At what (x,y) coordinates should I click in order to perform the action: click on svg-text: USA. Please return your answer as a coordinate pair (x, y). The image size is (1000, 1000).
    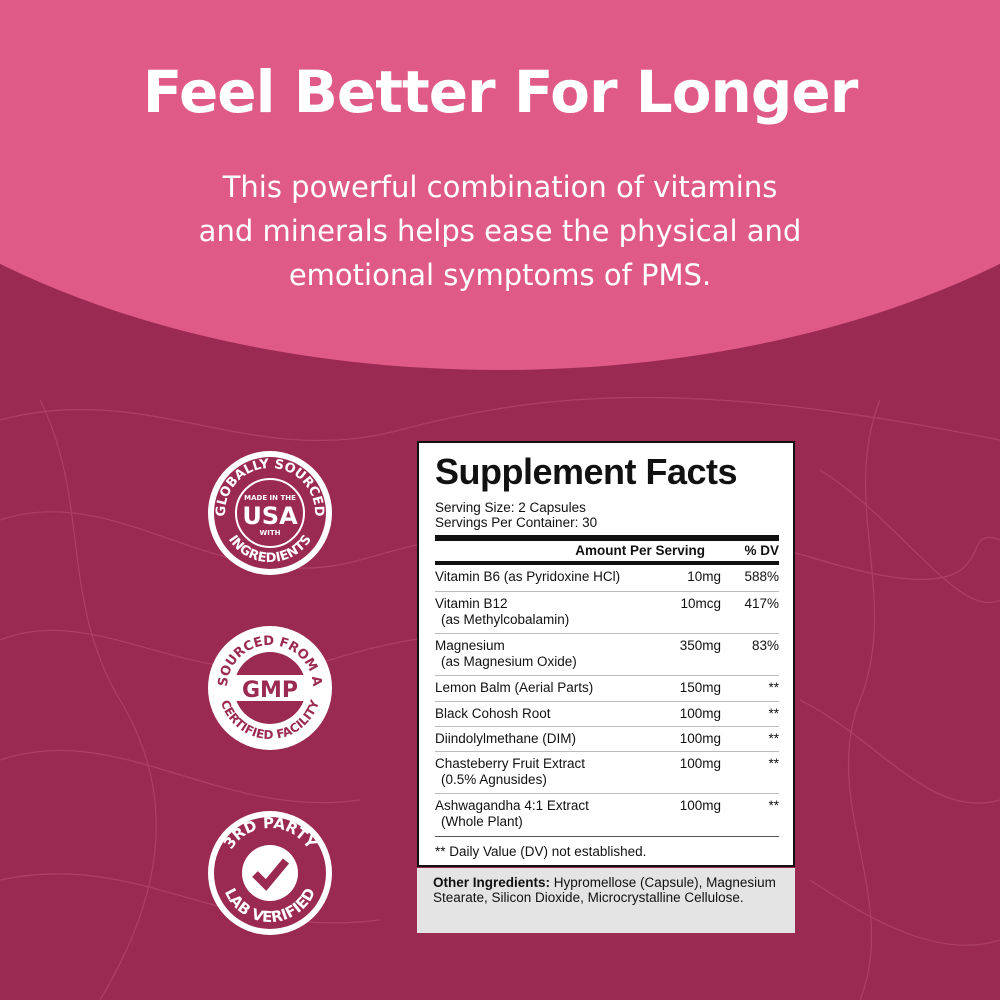
    Looking at the image, I should click on (270, 516).